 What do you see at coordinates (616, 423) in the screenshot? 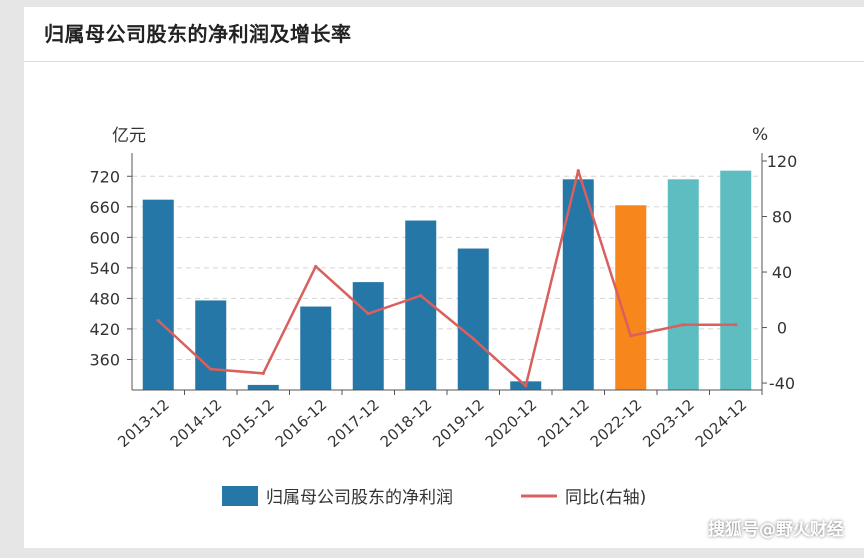
I see `x-tick-label: 2022-12` at bounding box center [616, 423].